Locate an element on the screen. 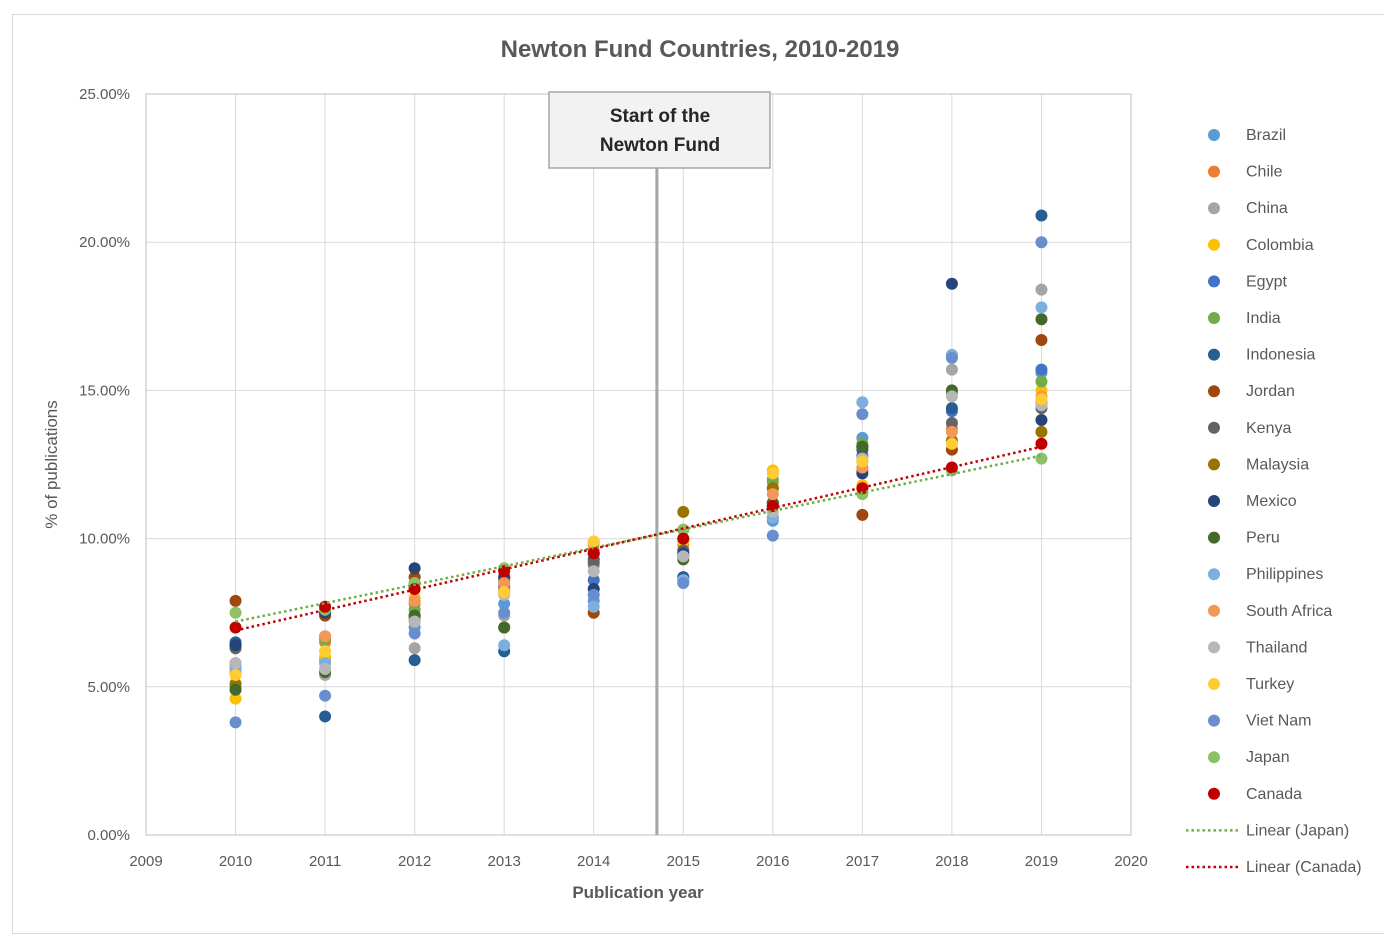 The image size is (1384, 934). legend-item: Canada is located at coordinates (1274, 794).